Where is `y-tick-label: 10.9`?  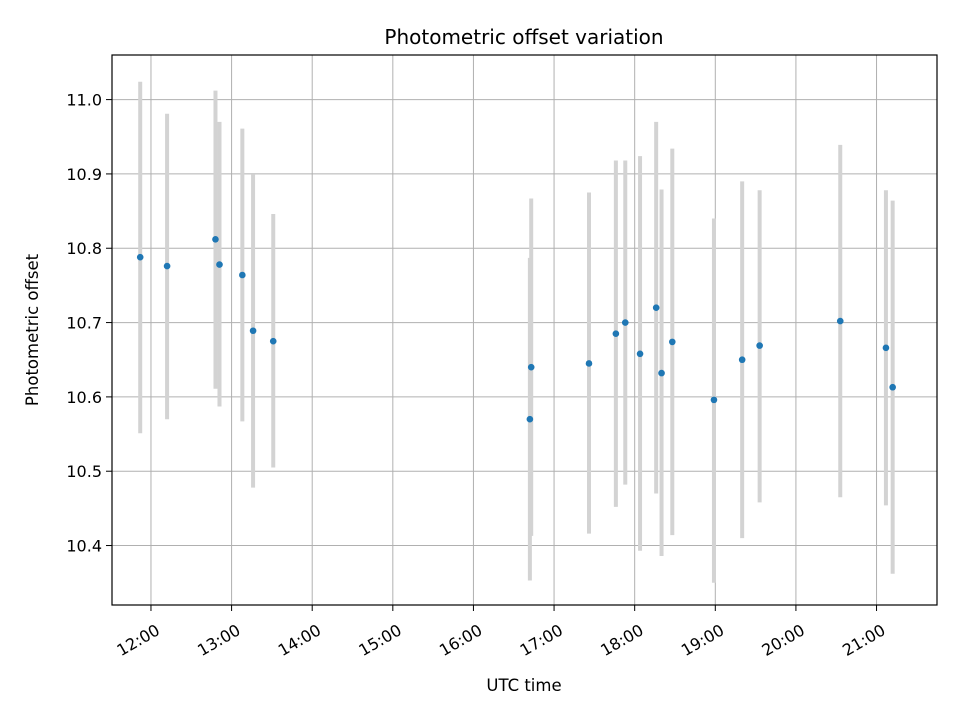
y-tick-label: 10.9 is located at coordinates (84, 174).